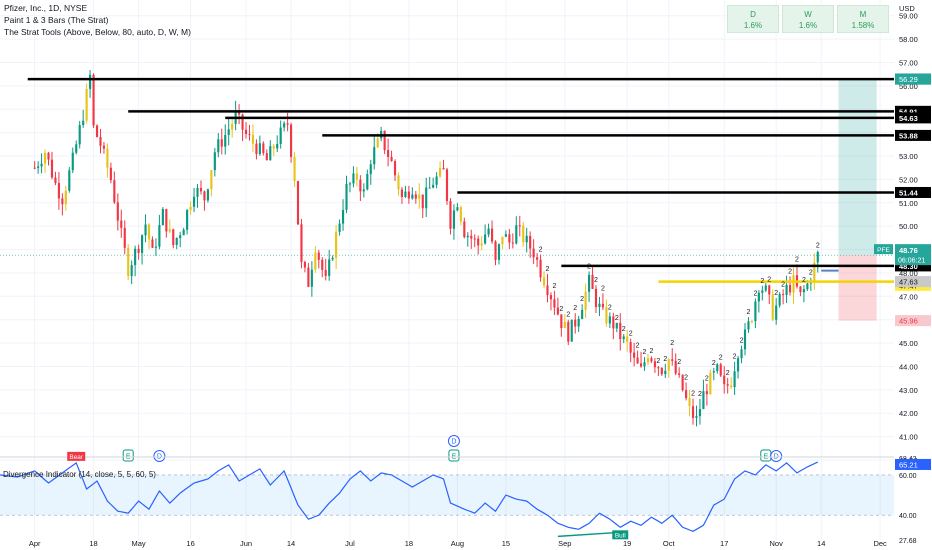 Image resolution: width=932 pixels, height=550 pixels. What do you see at coordinates (35, 543) in the screenshot?
I see `time-tick: Apr` at bounding box center [35, 543].